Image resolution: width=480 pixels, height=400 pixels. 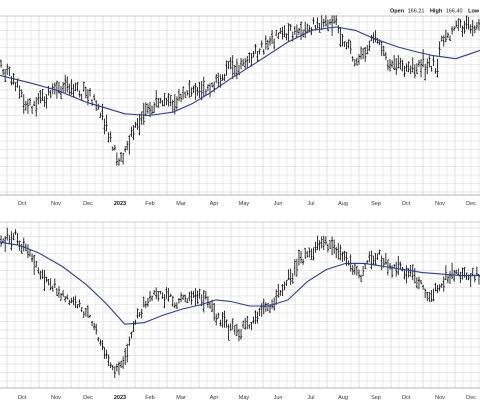 I want to click on high-value: 166.40, so click(x=454, y=12).